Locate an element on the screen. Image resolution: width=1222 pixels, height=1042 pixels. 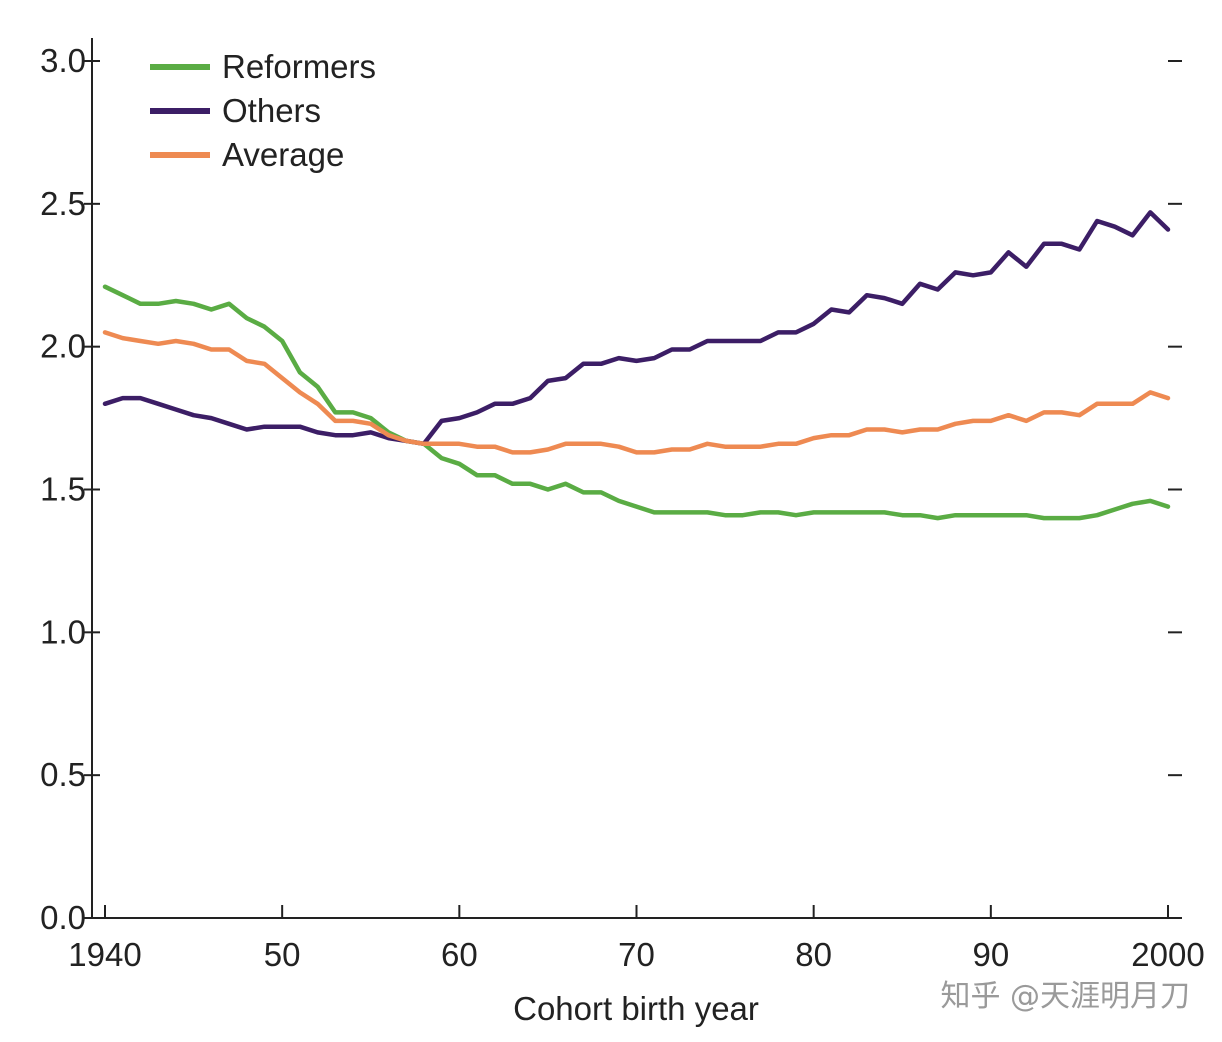
x-axis-title: Cohort birth year is located at coordinates (636, 1008).